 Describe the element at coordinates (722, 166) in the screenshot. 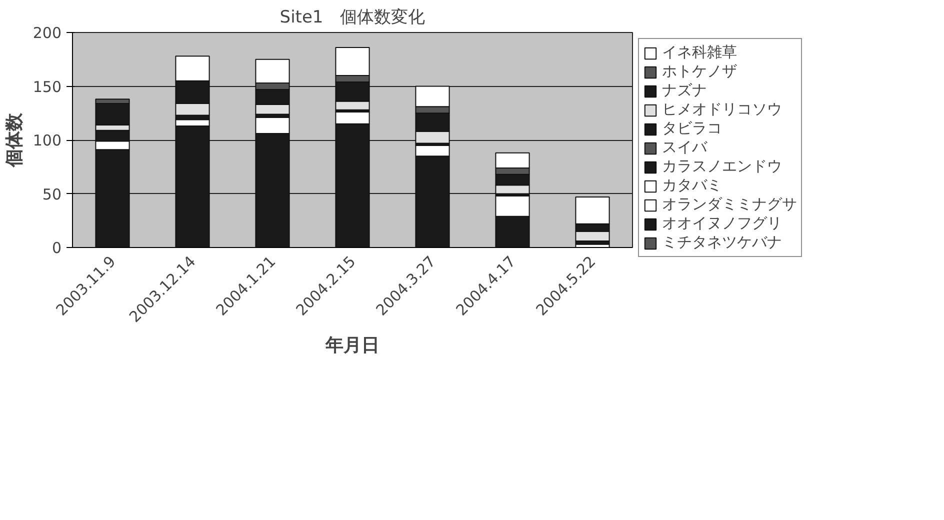

I see `legend-label: カラスノエンドウ` at that location.